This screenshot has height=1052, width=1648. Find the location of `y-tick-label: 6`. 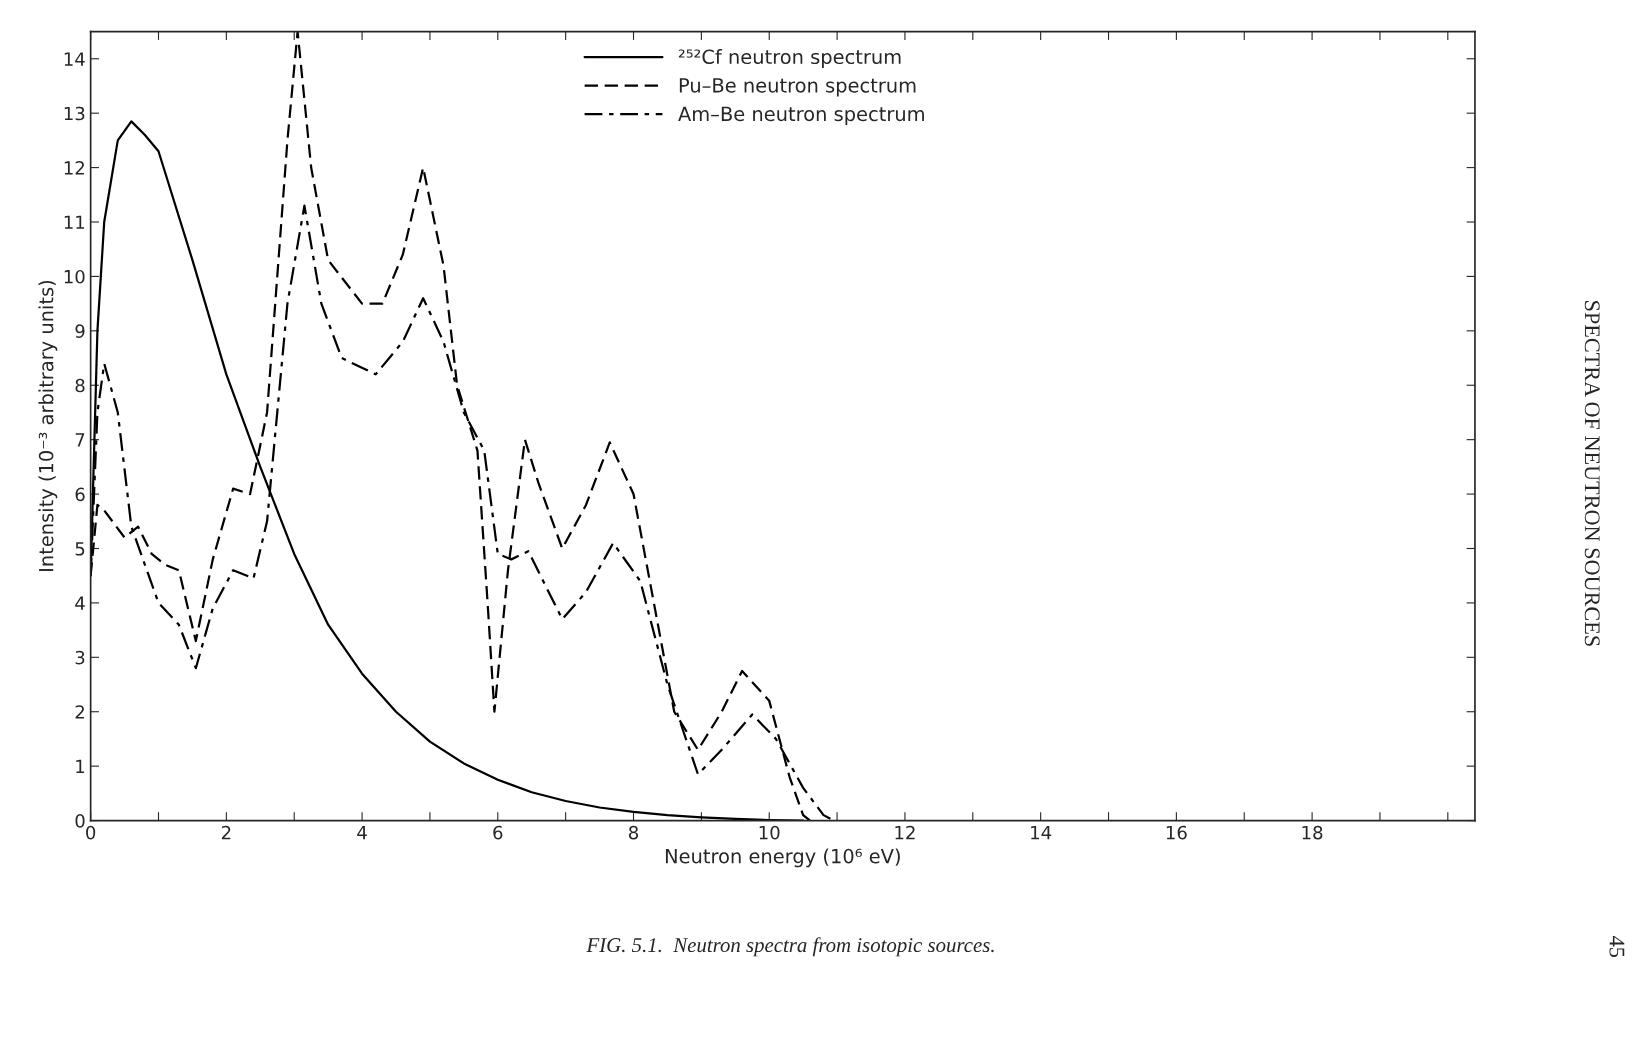

y-tick-label: 6 is located at coordinates (80, 494).